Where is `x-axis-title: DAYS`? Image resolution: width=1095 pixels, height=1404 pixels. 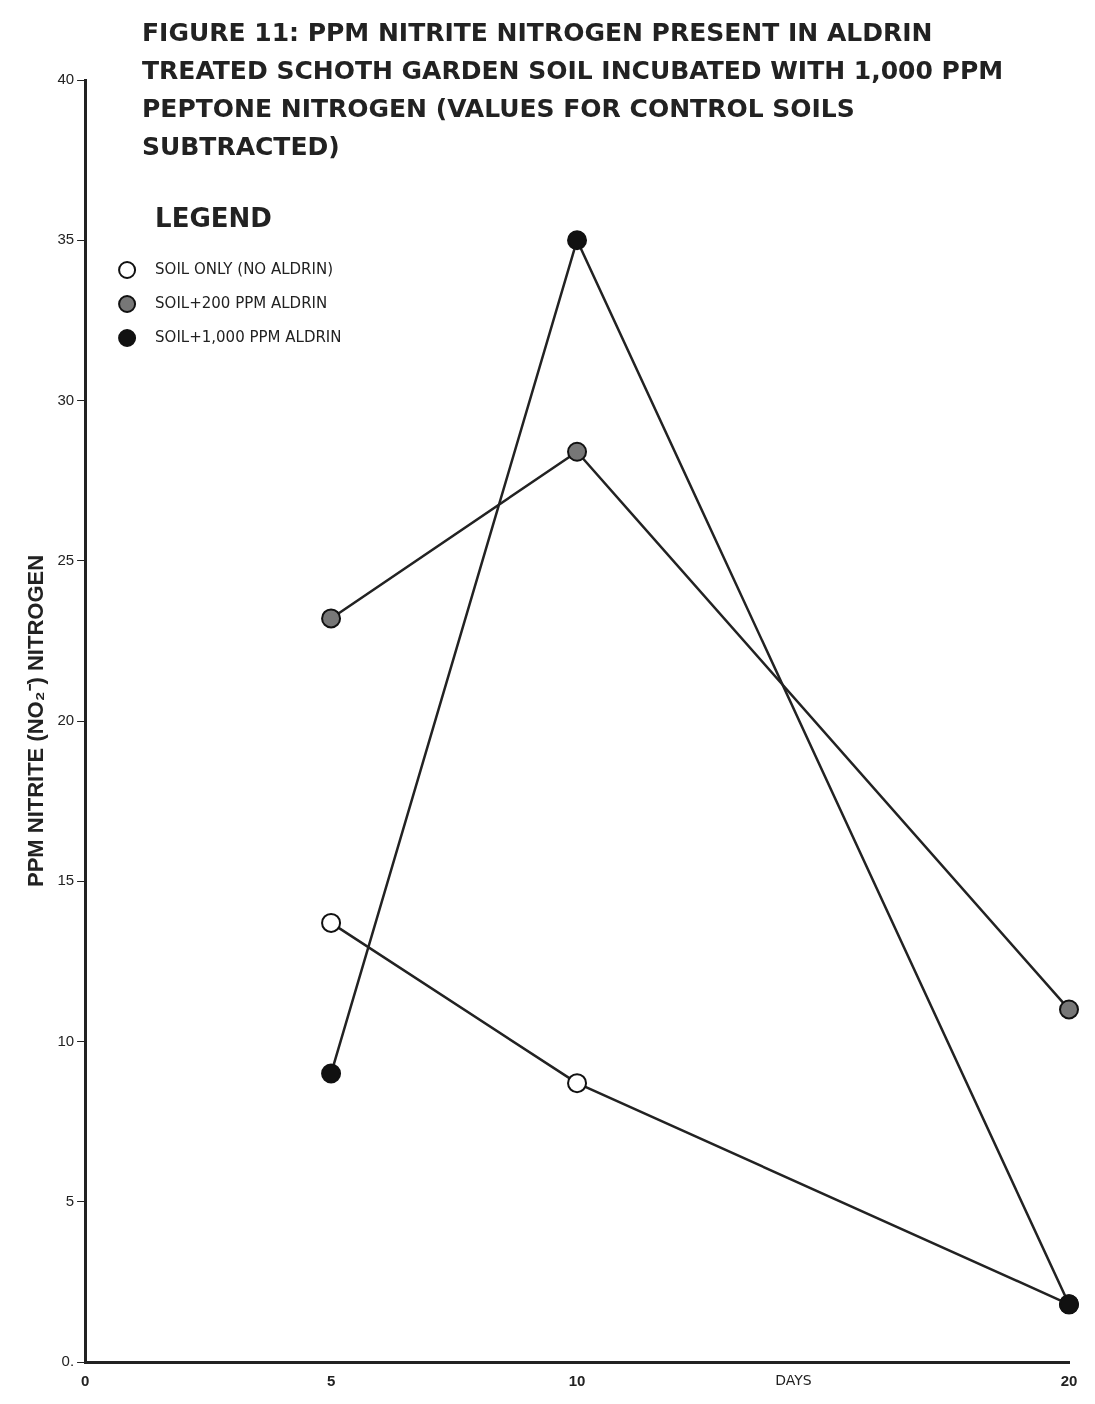 x-axis-title: DAYS is located at coordinates (793, 1379).